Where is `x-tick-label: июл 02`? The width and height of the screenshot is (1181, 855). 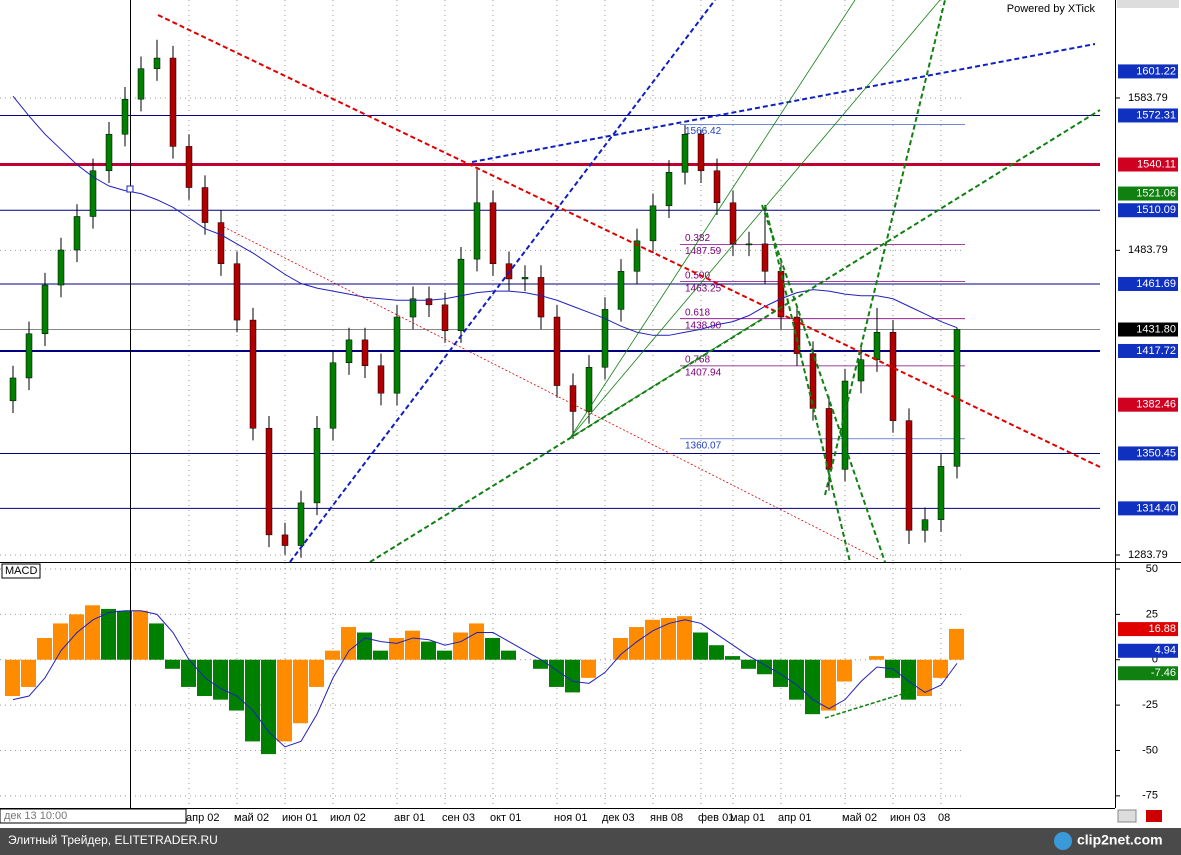
x-tick-label: июл 02 is located at coordinates (348, 818).